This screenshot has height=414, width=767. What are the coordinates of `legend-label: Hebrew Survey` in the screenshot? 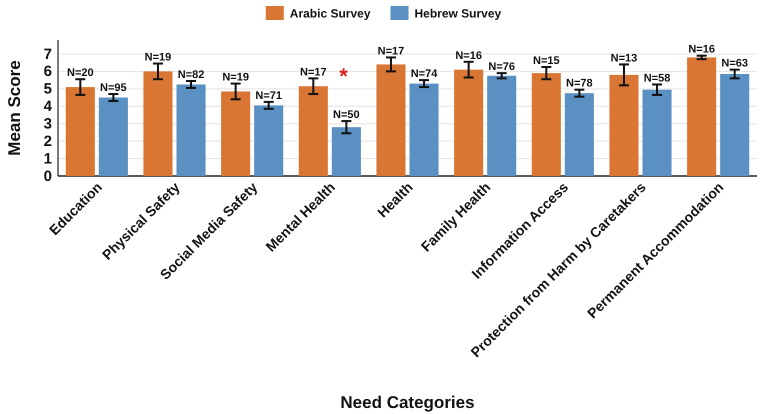 It's located at (458, 13).